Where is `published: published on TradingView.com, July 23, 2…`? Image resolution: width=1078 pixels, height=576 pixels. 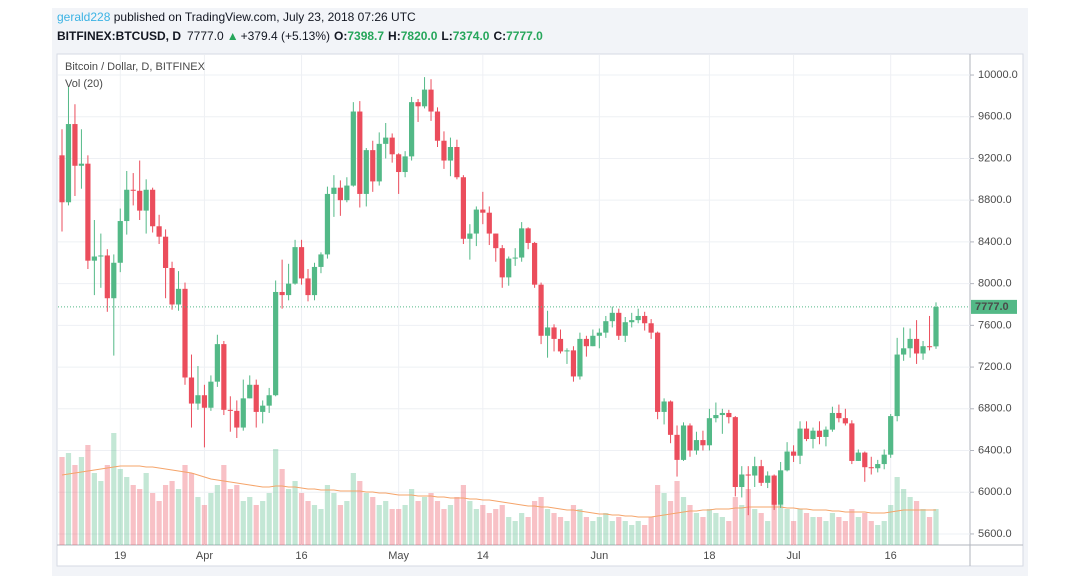
published: published on TradingView.com, July 23, 2… is located at coordinates (263, 17).